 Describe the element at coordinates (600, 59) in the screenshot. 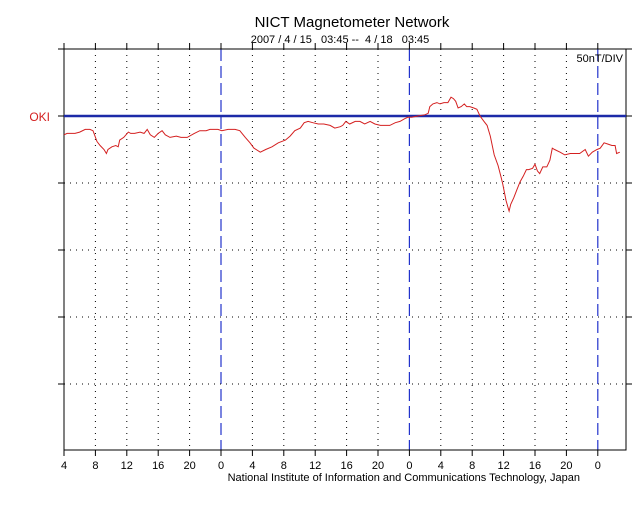

I see `scale-label: 50nT/DIV` at that location.